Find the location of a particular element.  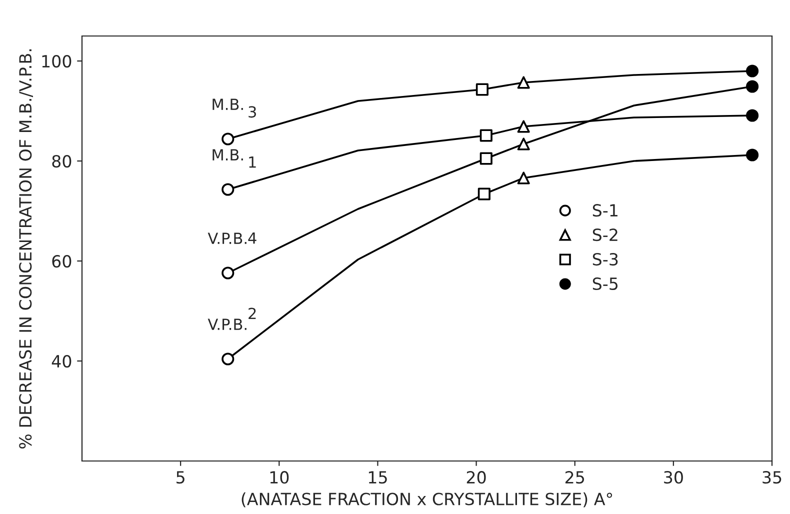

legend-label: S-3 is located at coordinates (605, 259).